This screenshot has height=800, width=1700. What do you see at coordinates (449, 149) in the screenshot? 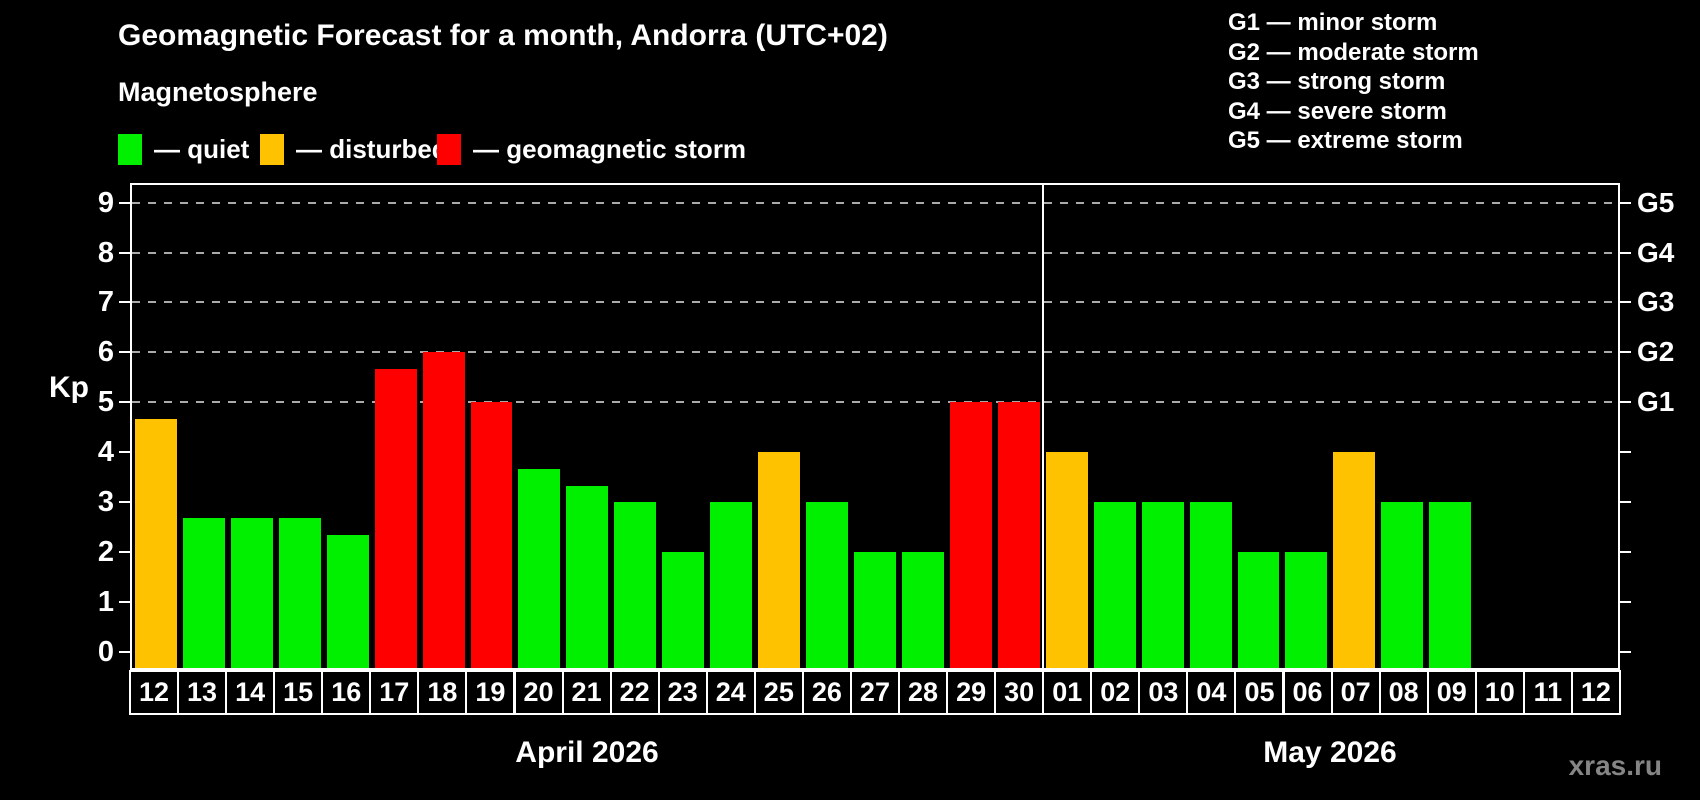
I see `storm-color-swatch` at bounding box center [449, 149].